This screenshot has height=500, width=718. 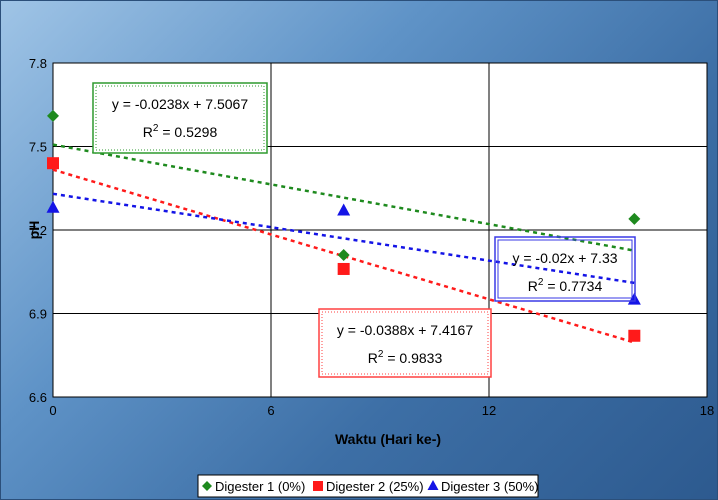 I want to click on legend-item-3: Digester 3 (50%), so click(x=483, y=486).